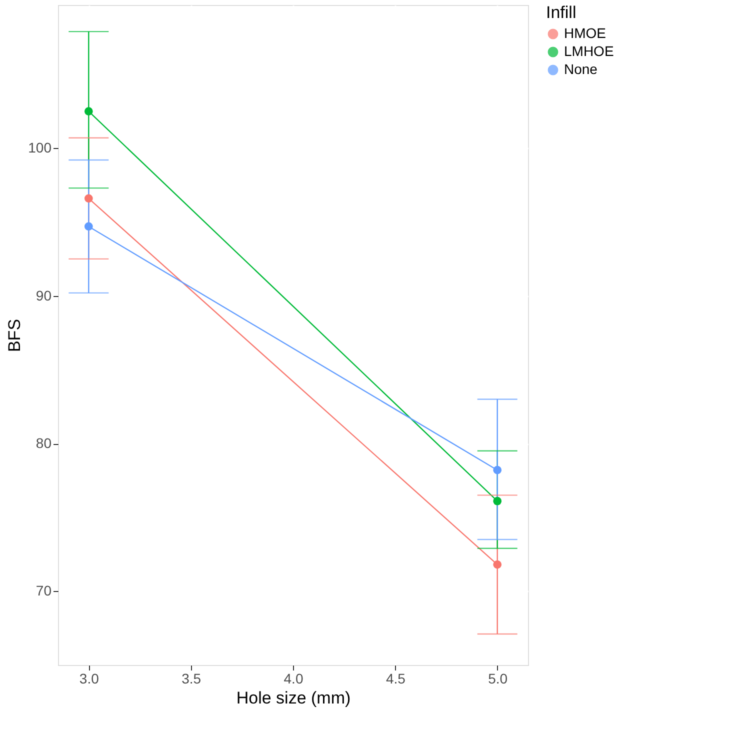 Image resolution: width=733 pixels, height=745 pixels. Describe the element at coordinates (44, 443) in the screenshot. I see `y-tick-label: 80` at that location.